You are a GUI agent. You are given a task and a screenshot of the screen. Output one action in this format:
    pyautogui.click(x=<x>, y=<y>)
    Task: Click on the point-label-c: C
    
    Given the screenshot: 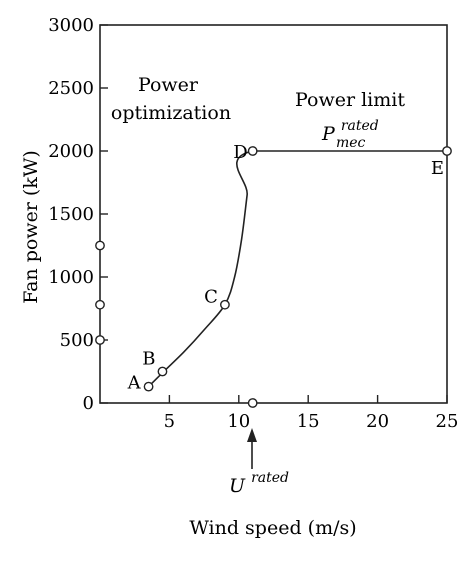 What is the action you would take?
    pyautogui.click(x=211, y=297)
    